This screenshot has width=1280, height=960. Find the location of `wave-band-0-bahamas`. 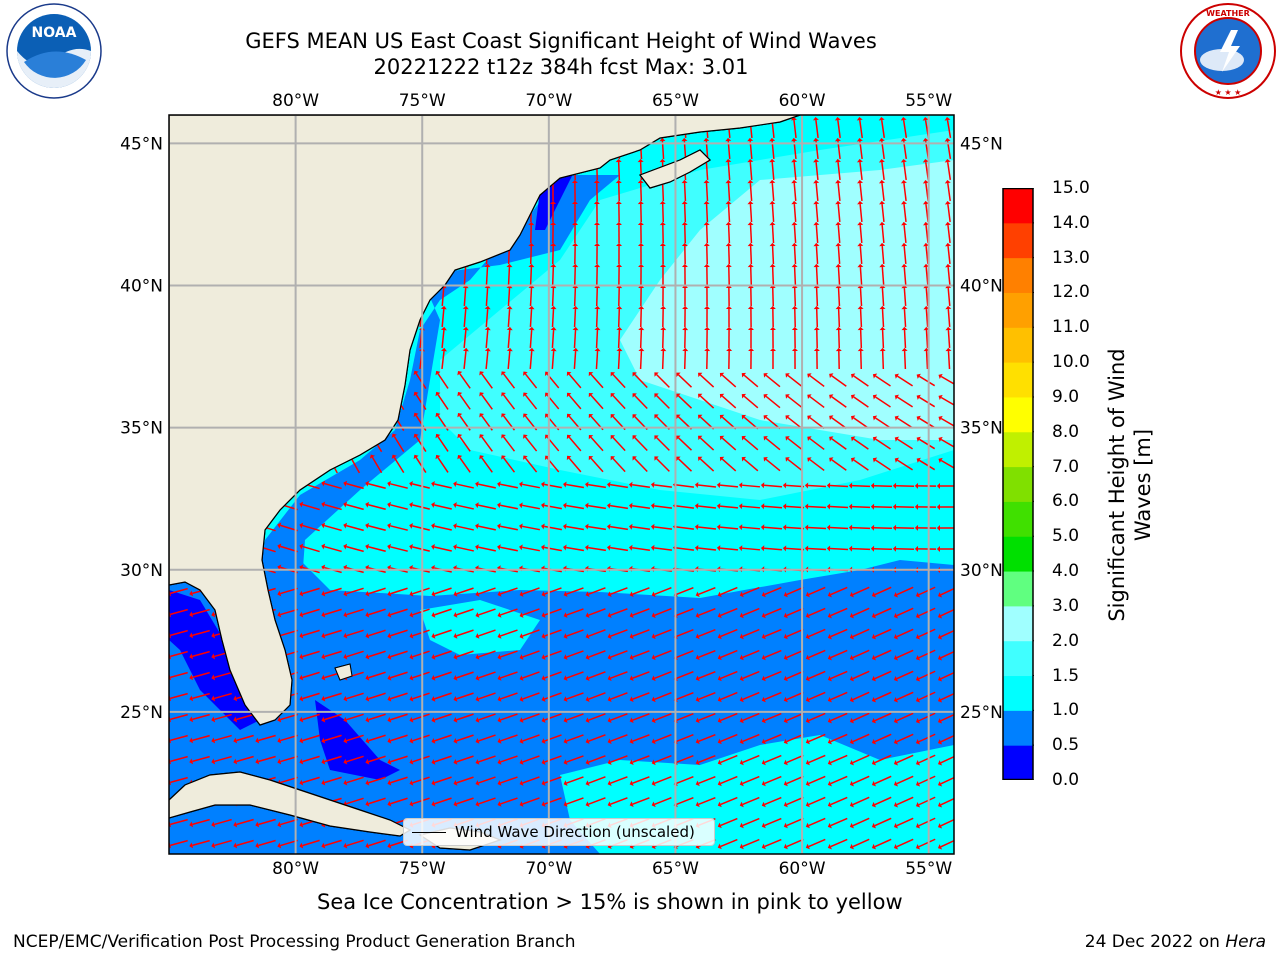

wave-band-0-bahamas is located at coordinates (357, 740).